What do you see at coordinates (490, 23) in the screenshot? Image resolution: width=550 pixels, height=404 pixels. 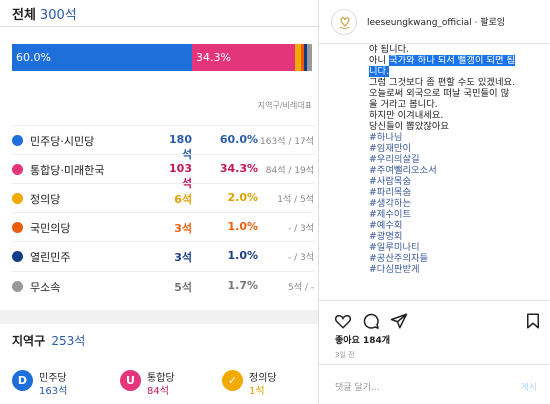 I see `follow-status: · 팔로잉` at bounding box center [490, 23].